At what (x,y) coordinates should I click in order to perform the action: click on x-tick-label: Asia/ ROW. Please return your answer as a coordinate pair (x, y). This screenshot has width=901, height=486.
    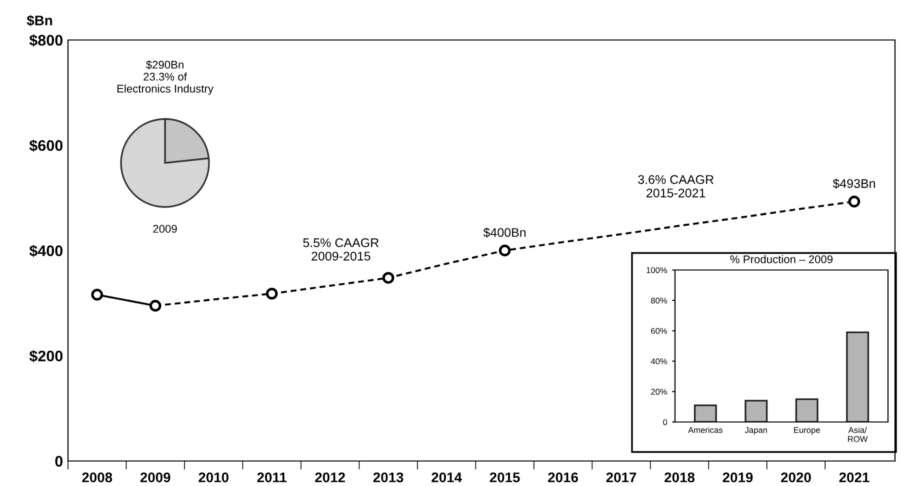
    Looking at the image, I should click on (858, 434).